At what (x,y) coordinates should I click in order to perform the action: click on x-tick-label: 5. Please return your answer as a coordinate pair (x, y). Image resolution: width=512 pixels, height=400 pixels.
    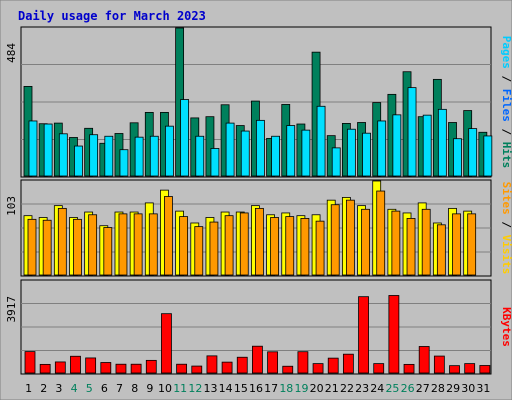
    Looking at the image, I should click on (89, 388).